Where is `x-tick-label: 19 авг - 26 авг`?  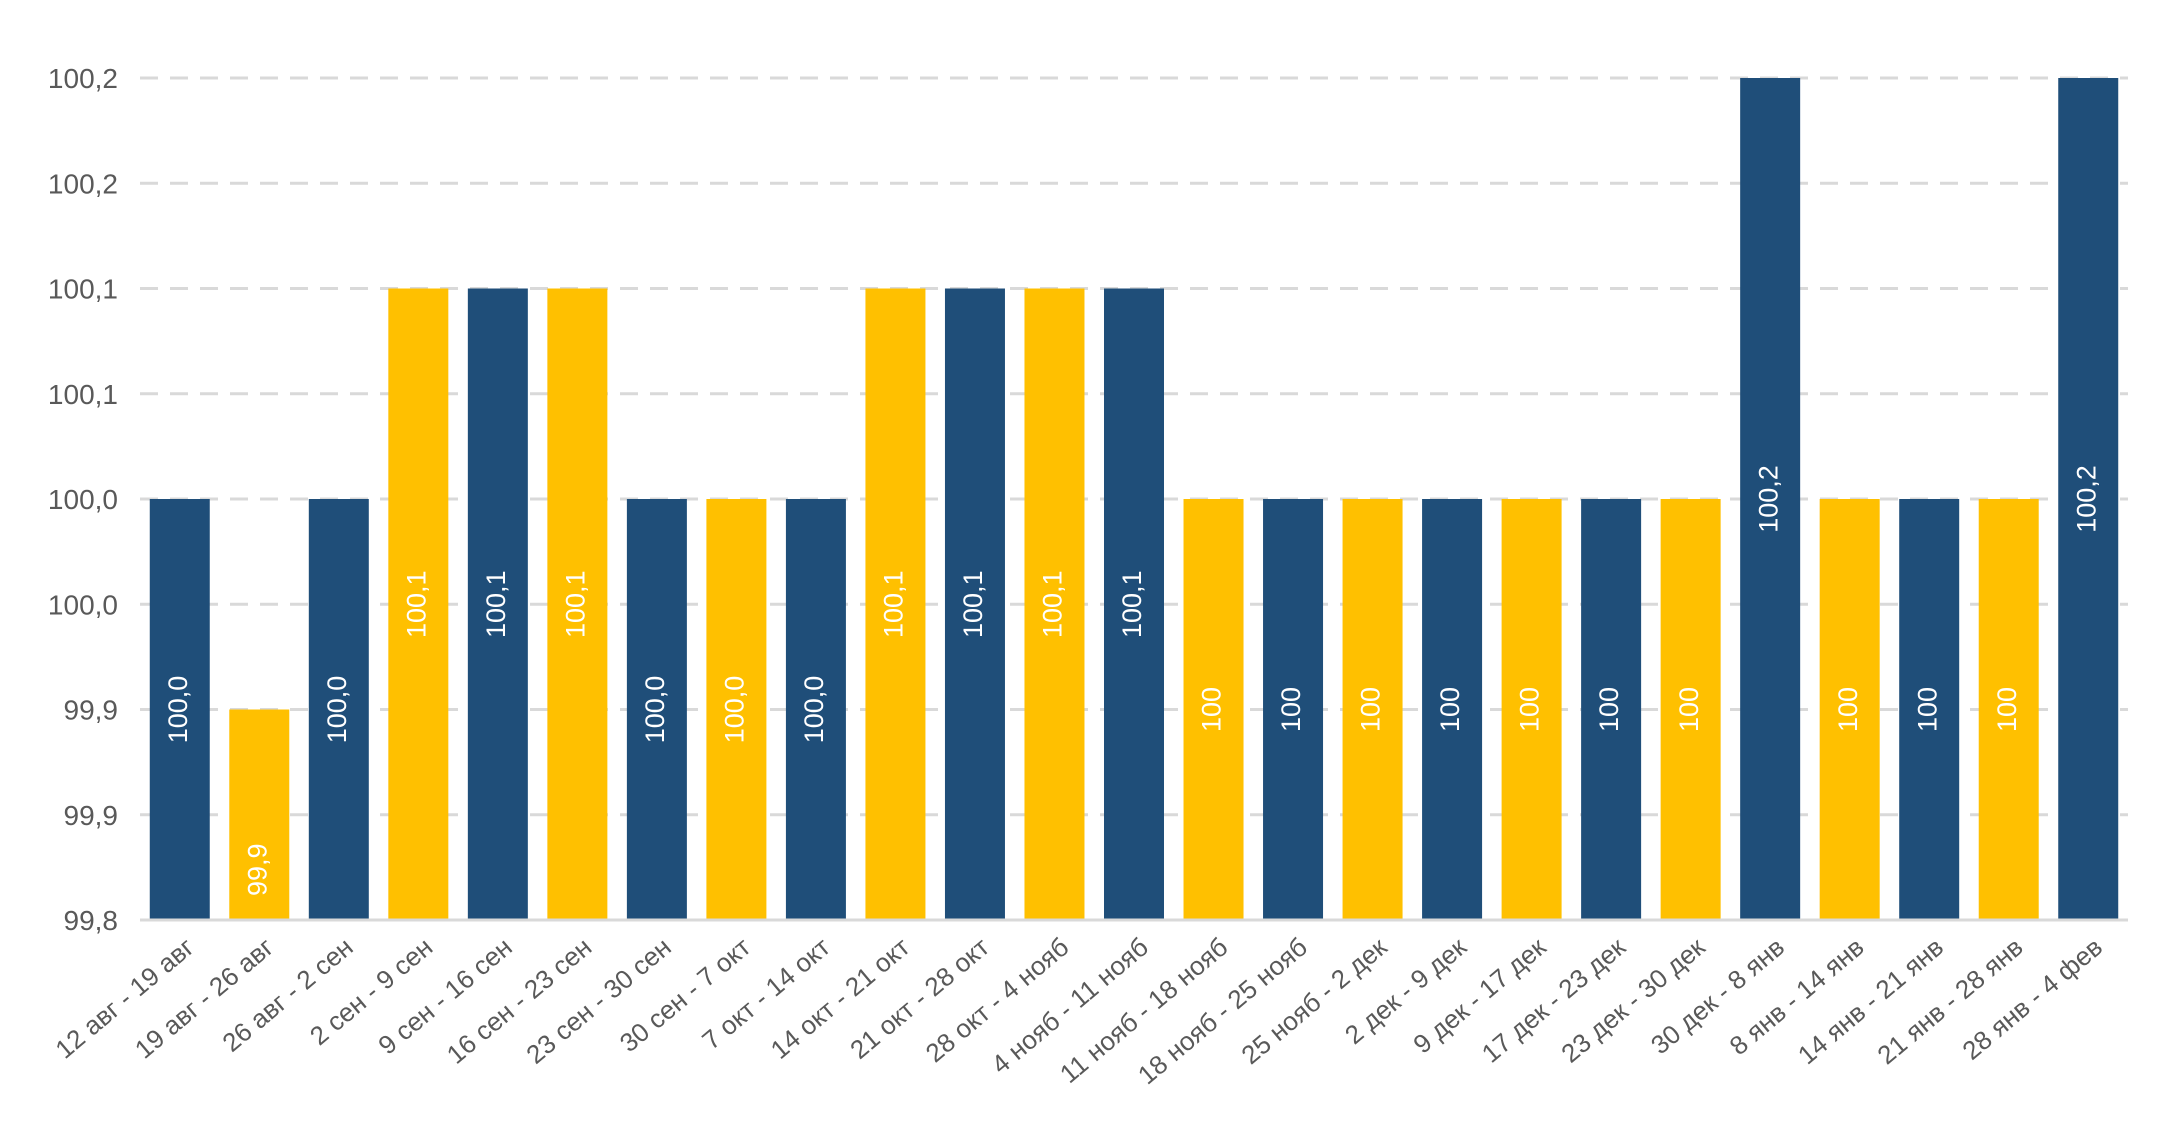 x-tick-label: 19 авг - 26 авг is located at coordinates (204, 998).